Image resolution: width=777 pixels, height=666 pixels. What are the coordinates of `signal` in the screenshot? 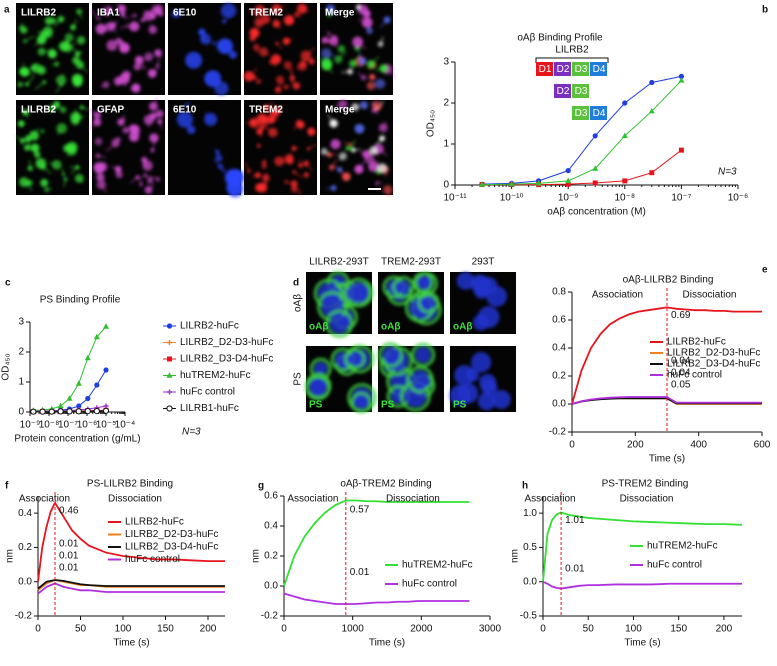 It's located at (279, 48).